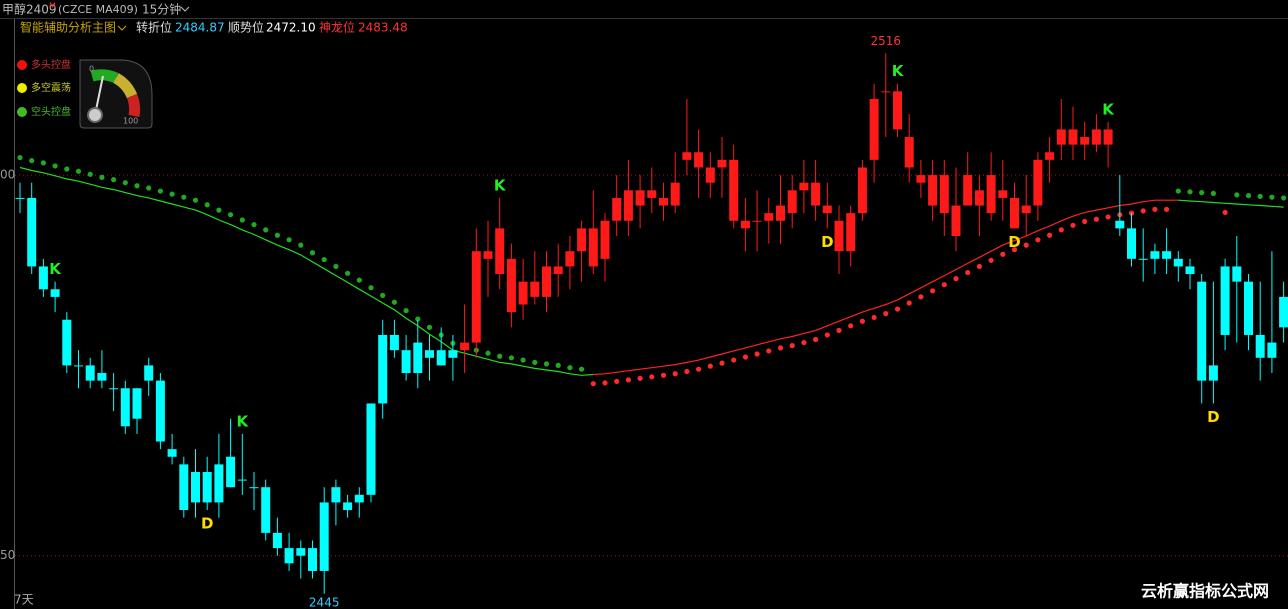 This screenshot has width=1288, height=609. I want to click on legend-label: 多头控盘, so click(51, 64).